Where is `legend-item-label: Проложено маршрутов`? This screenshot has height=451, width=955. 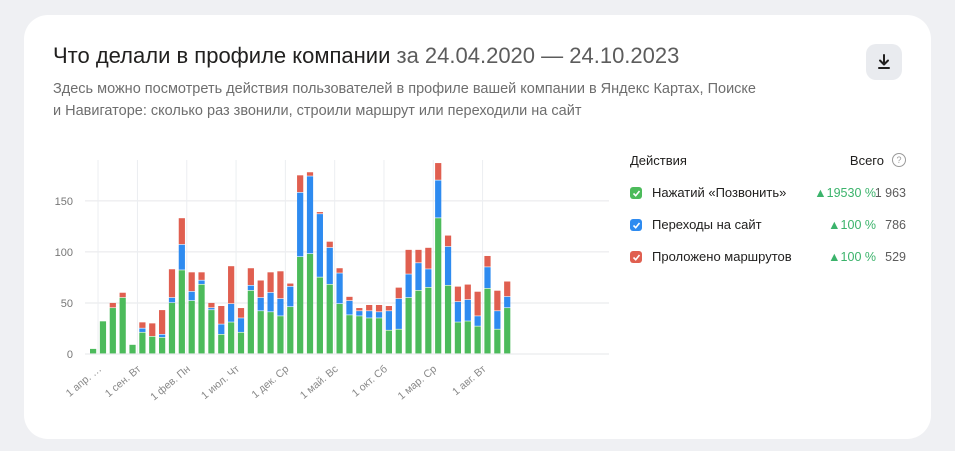 legend-item-label: Проложено маршрутов is located at coordinates (722, 256).